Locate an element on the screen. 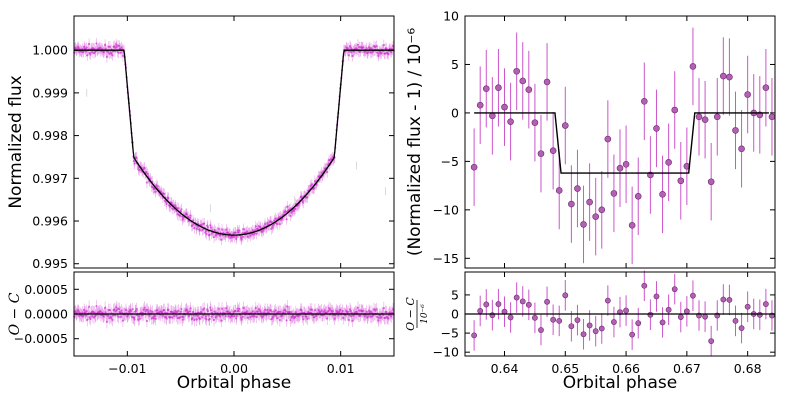  y-tick-label: 10 is located at coordinates (451, 16).